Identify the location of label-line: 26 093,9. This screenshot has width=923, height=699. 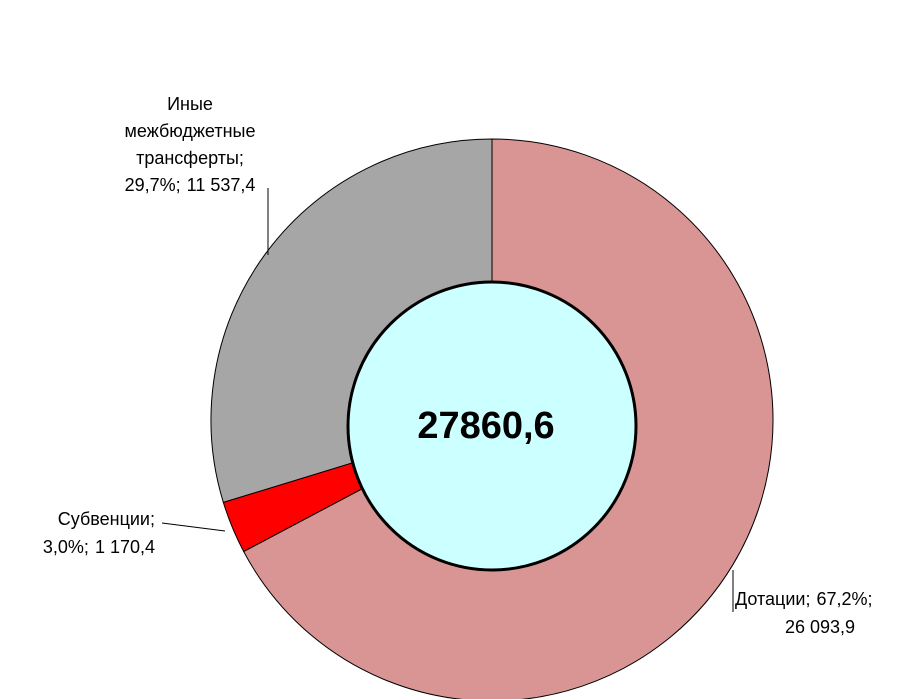
(820, 627).